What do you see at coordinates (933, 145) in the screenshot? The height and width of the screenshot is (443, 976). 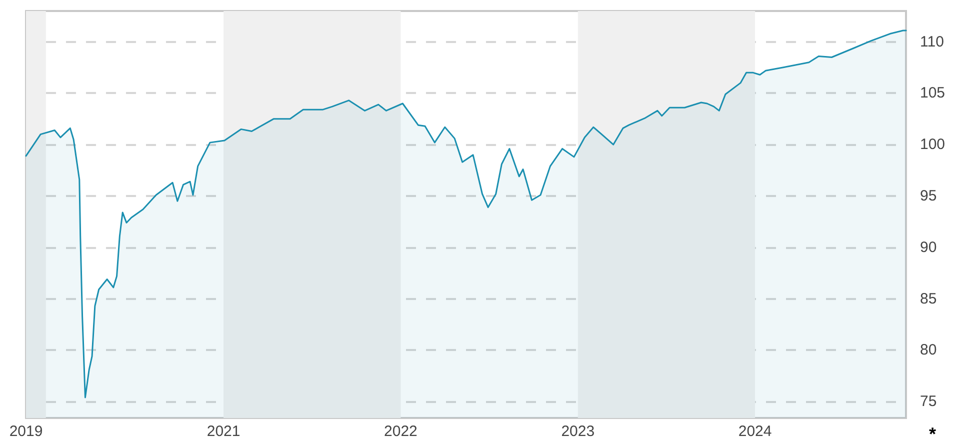 I see `y-tick-label: 100` at bounding box center [933, 145].